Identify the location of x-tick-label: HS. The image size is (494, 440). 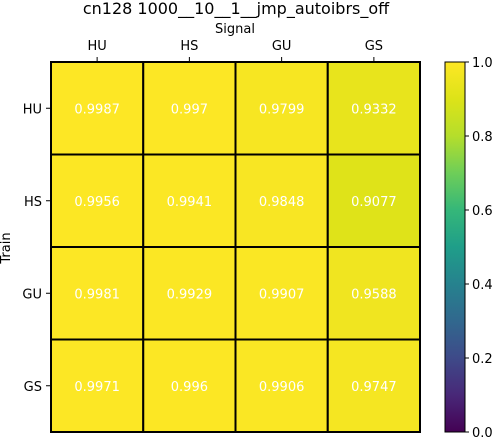
(189, 46).